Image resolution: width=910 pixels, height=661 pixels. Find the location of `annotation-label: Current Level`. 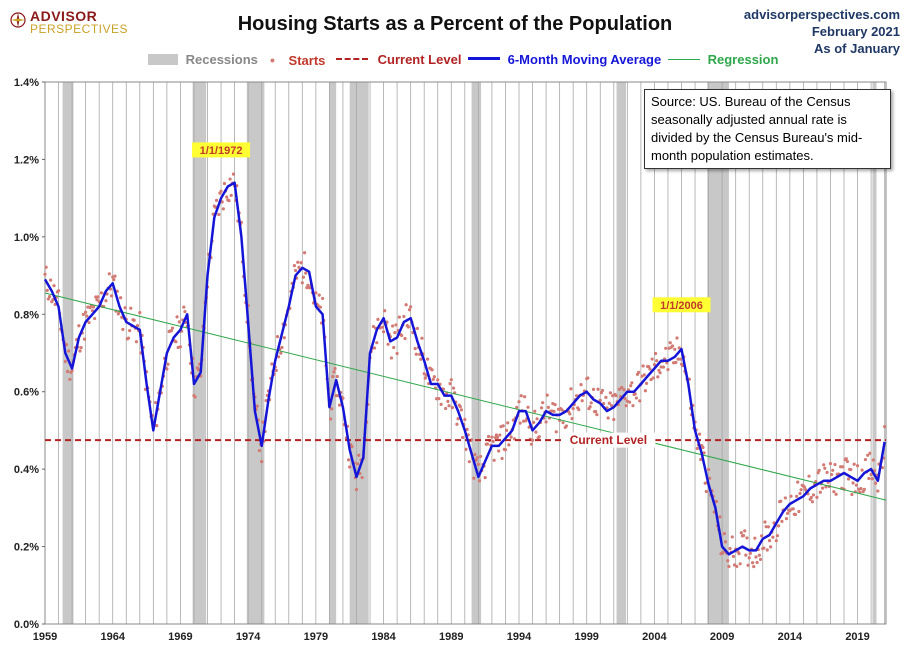

annotation-label: Current Level is located at coordinates (608, 440).